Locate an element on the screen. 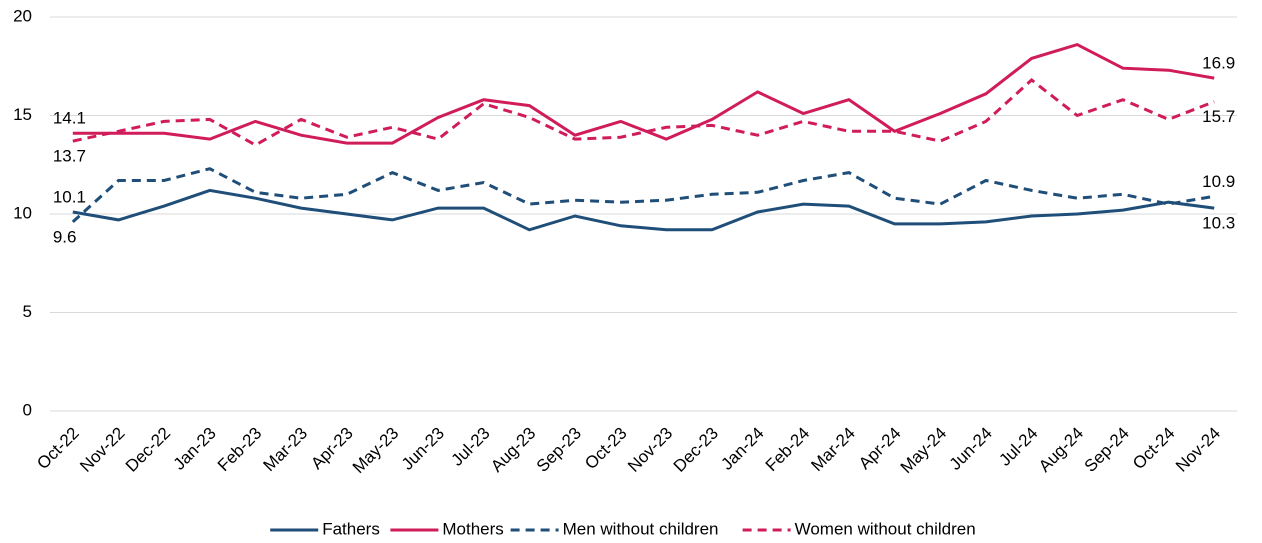 This screenshot has width=1262, height=543. x-tick-label: Oct-23 is located at coordinates (606, 449).